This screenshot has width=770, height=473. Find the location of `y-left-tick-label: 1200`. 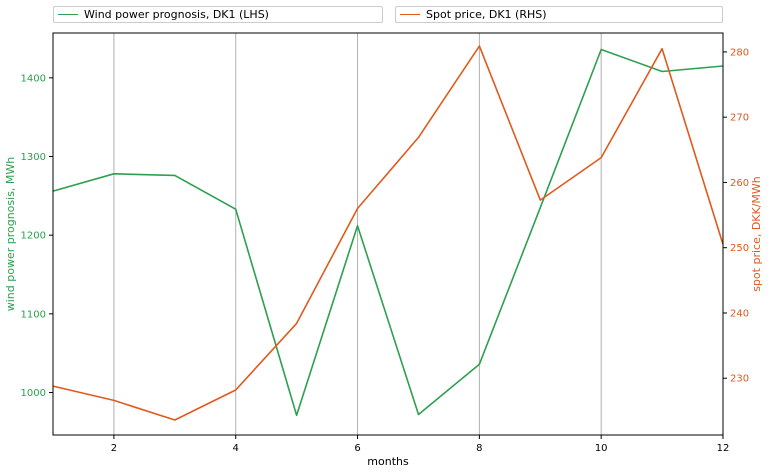

y-left-tick-label: 1200 is located at coordinates (33, 236).